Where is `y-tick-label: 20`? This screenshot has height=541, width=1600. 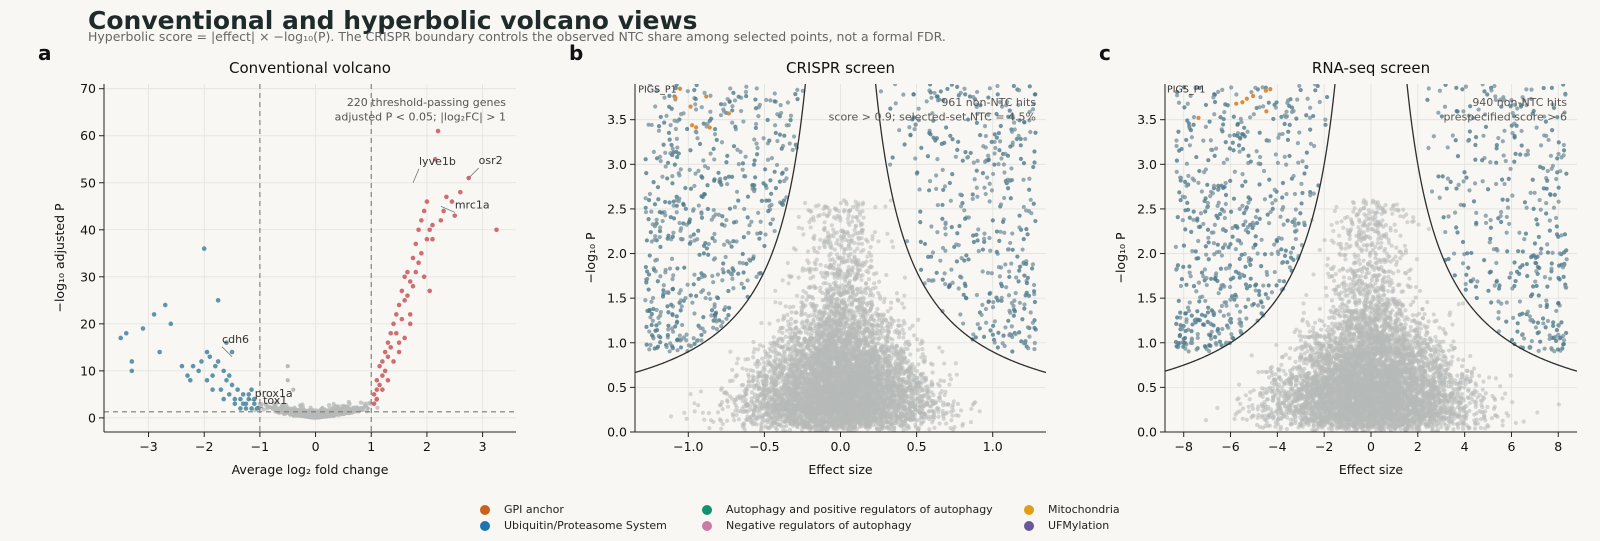 y-tick-label: 20 is located at coordinates (88, 323).